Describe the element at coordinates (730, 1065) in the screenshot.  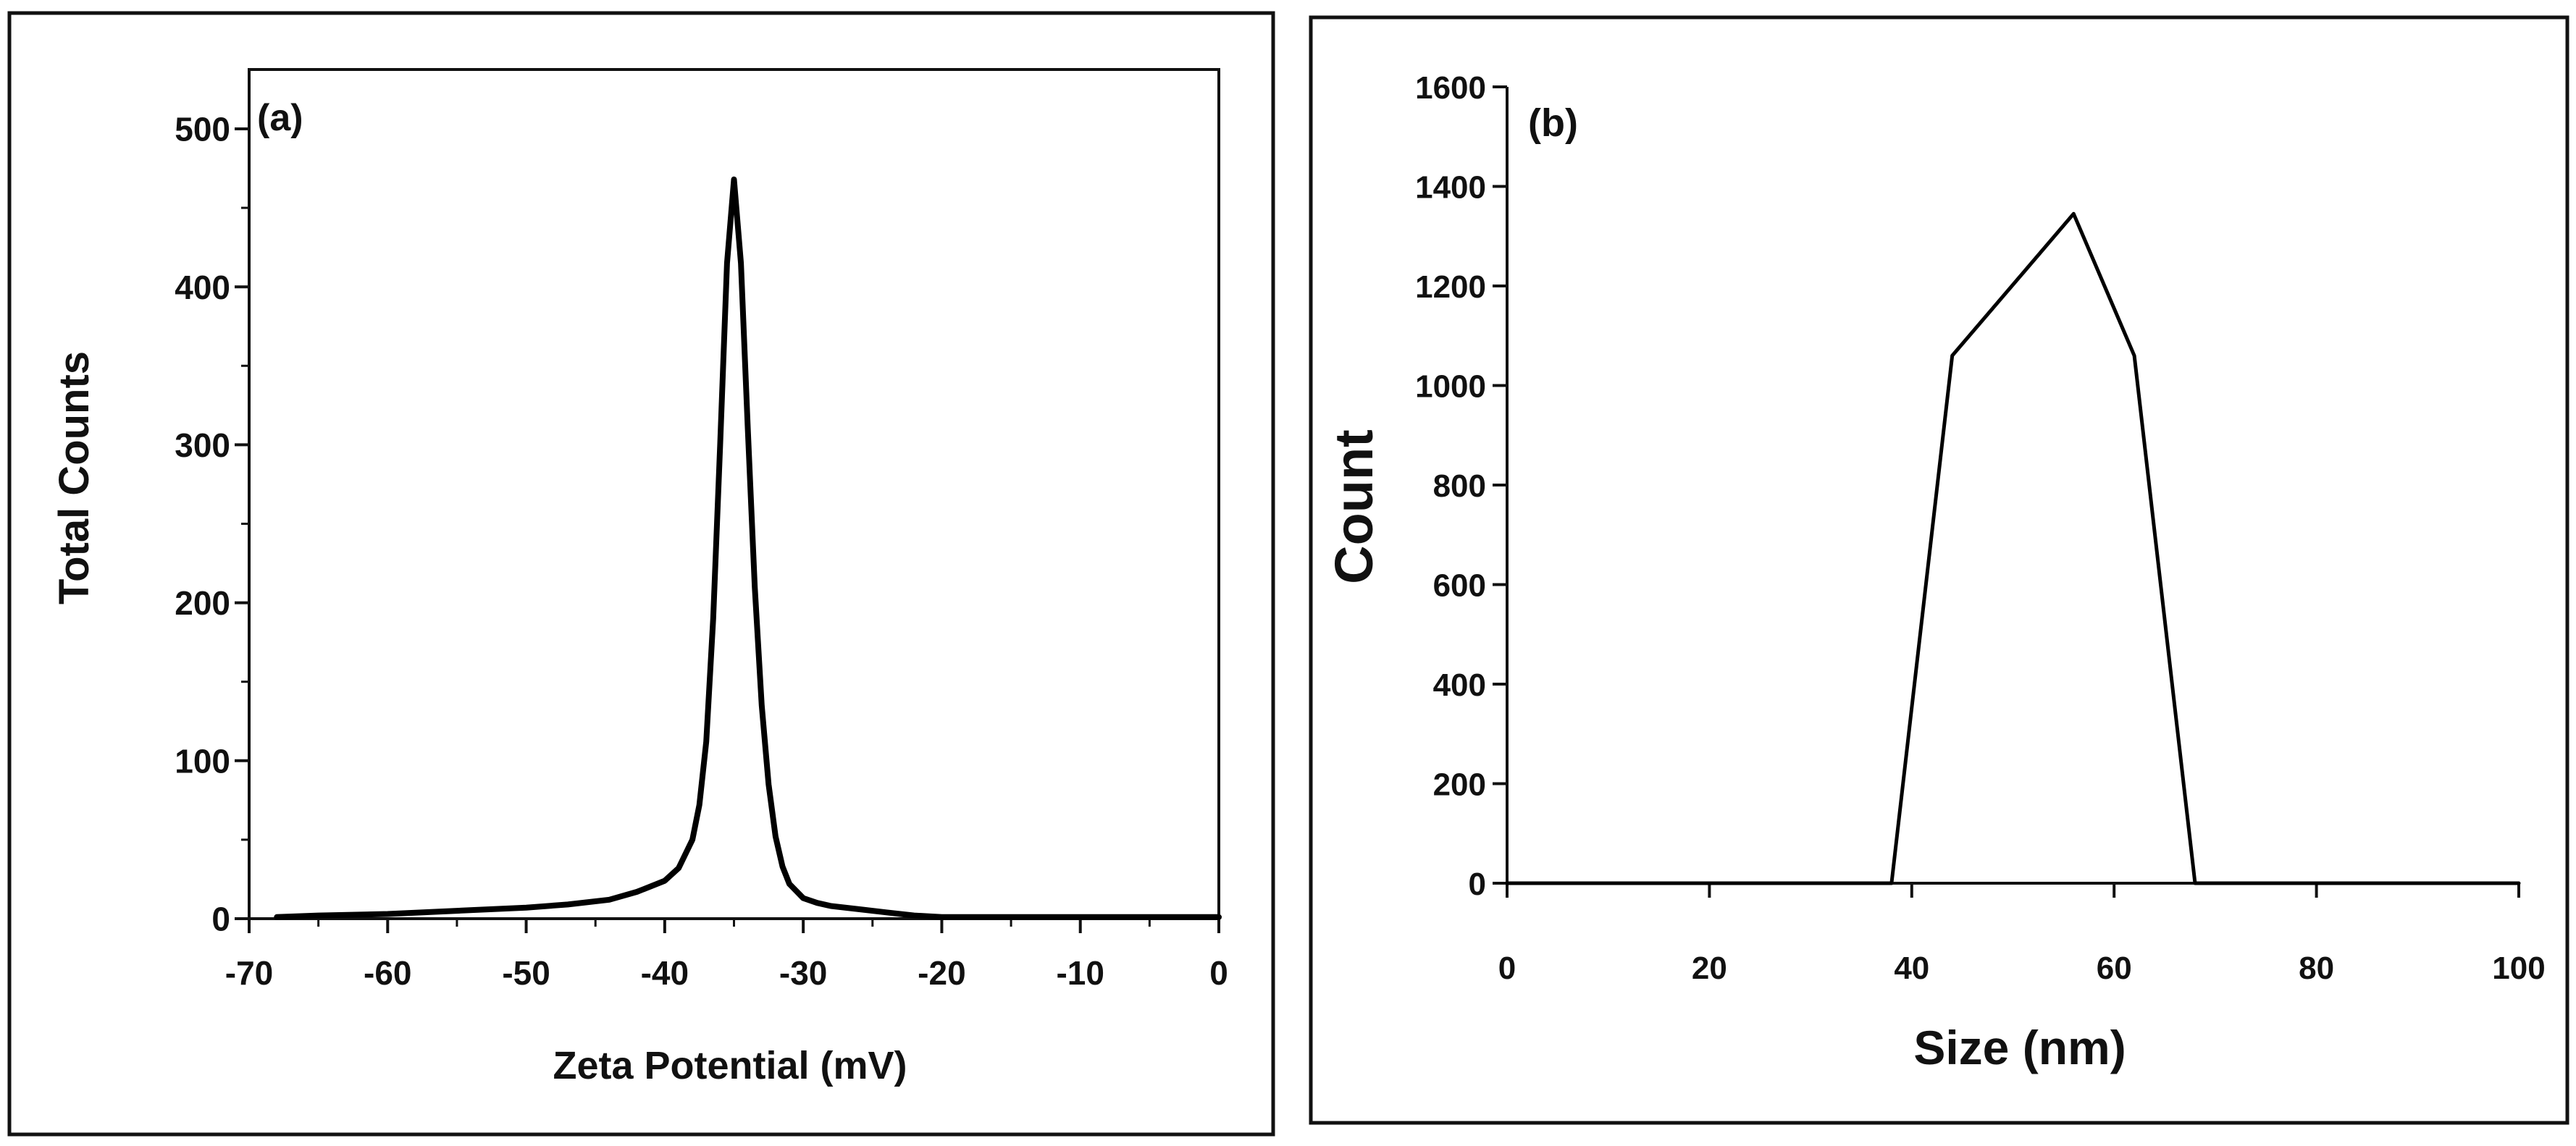
I see `x-axis-title: Zeta Potential (mV)` at that location.